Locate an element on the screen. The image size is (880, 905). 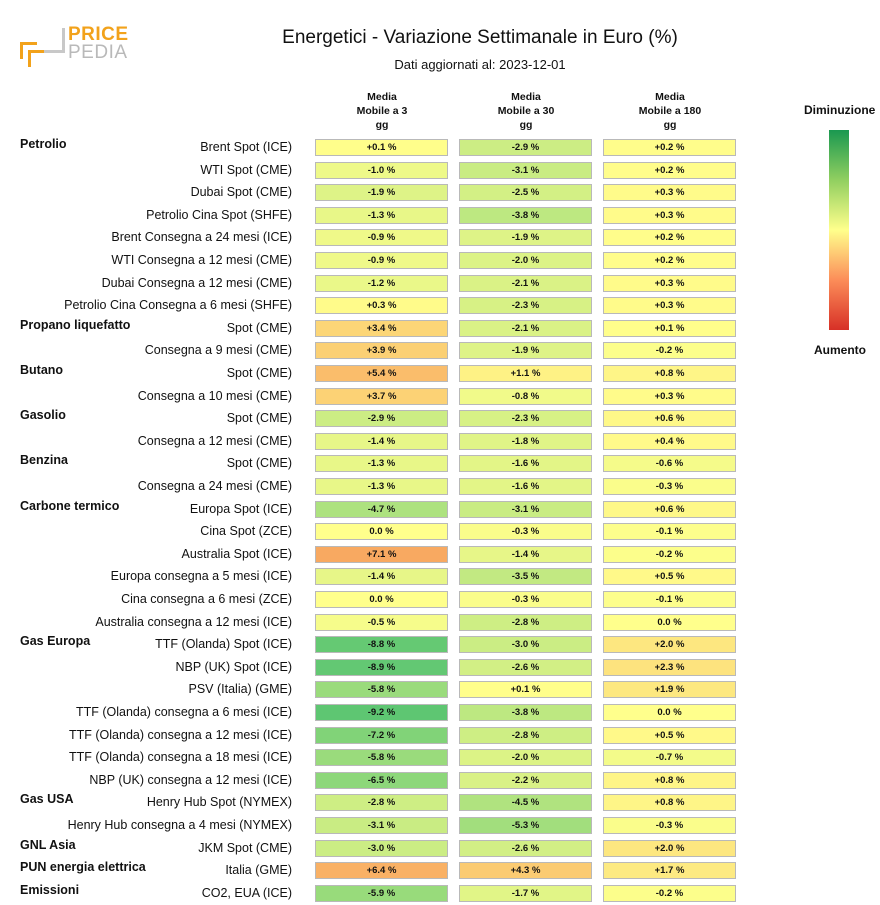
row-label: WTI Spot (CME) is located at coordinates (246, 169).